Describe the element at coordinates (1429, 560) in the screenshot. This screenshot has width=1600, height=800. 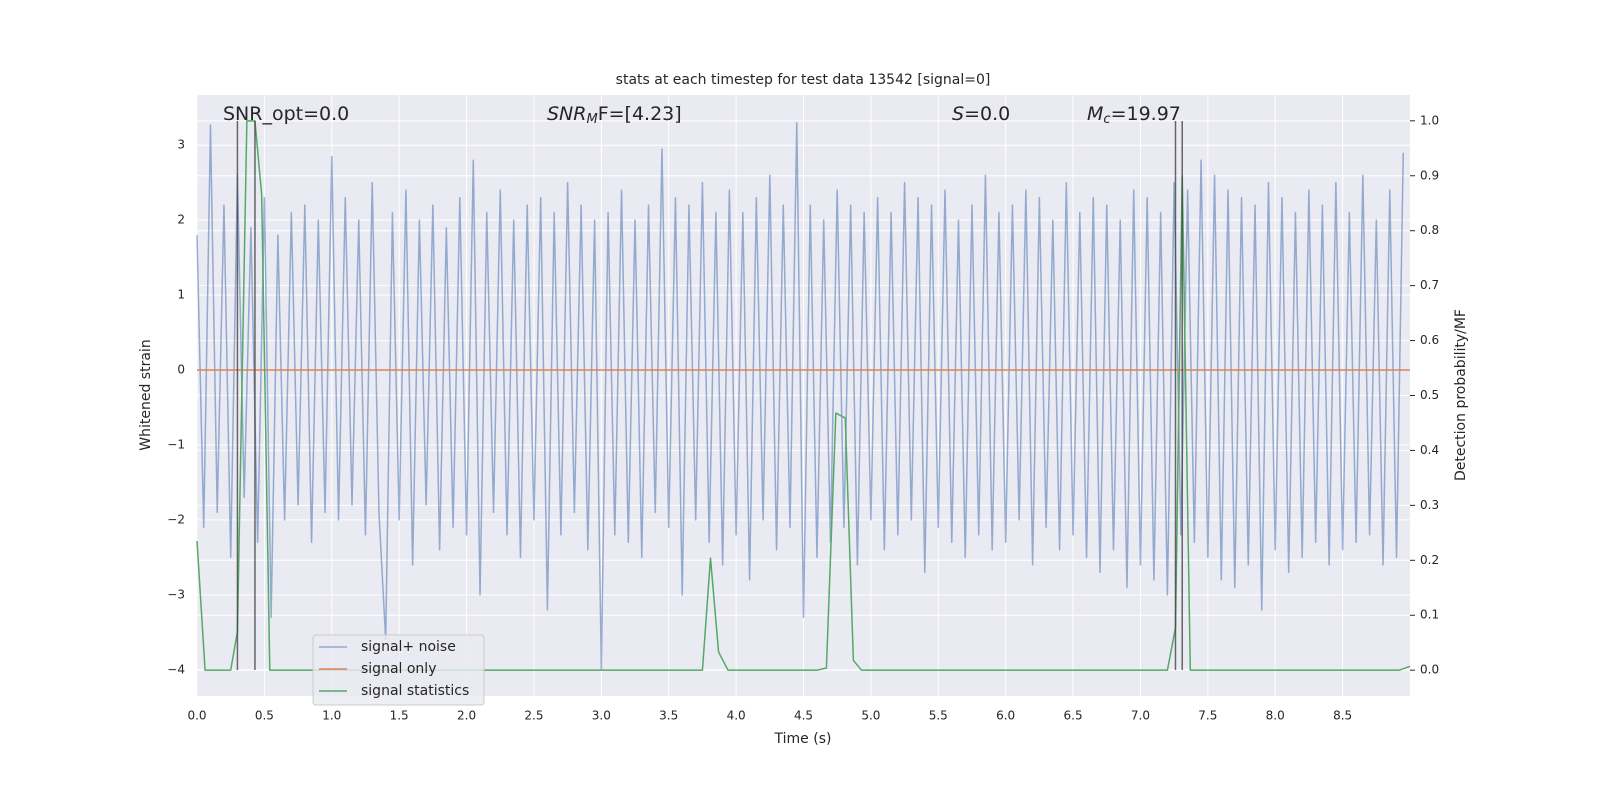
I see `y2-tick-label: 0.2` at that location.